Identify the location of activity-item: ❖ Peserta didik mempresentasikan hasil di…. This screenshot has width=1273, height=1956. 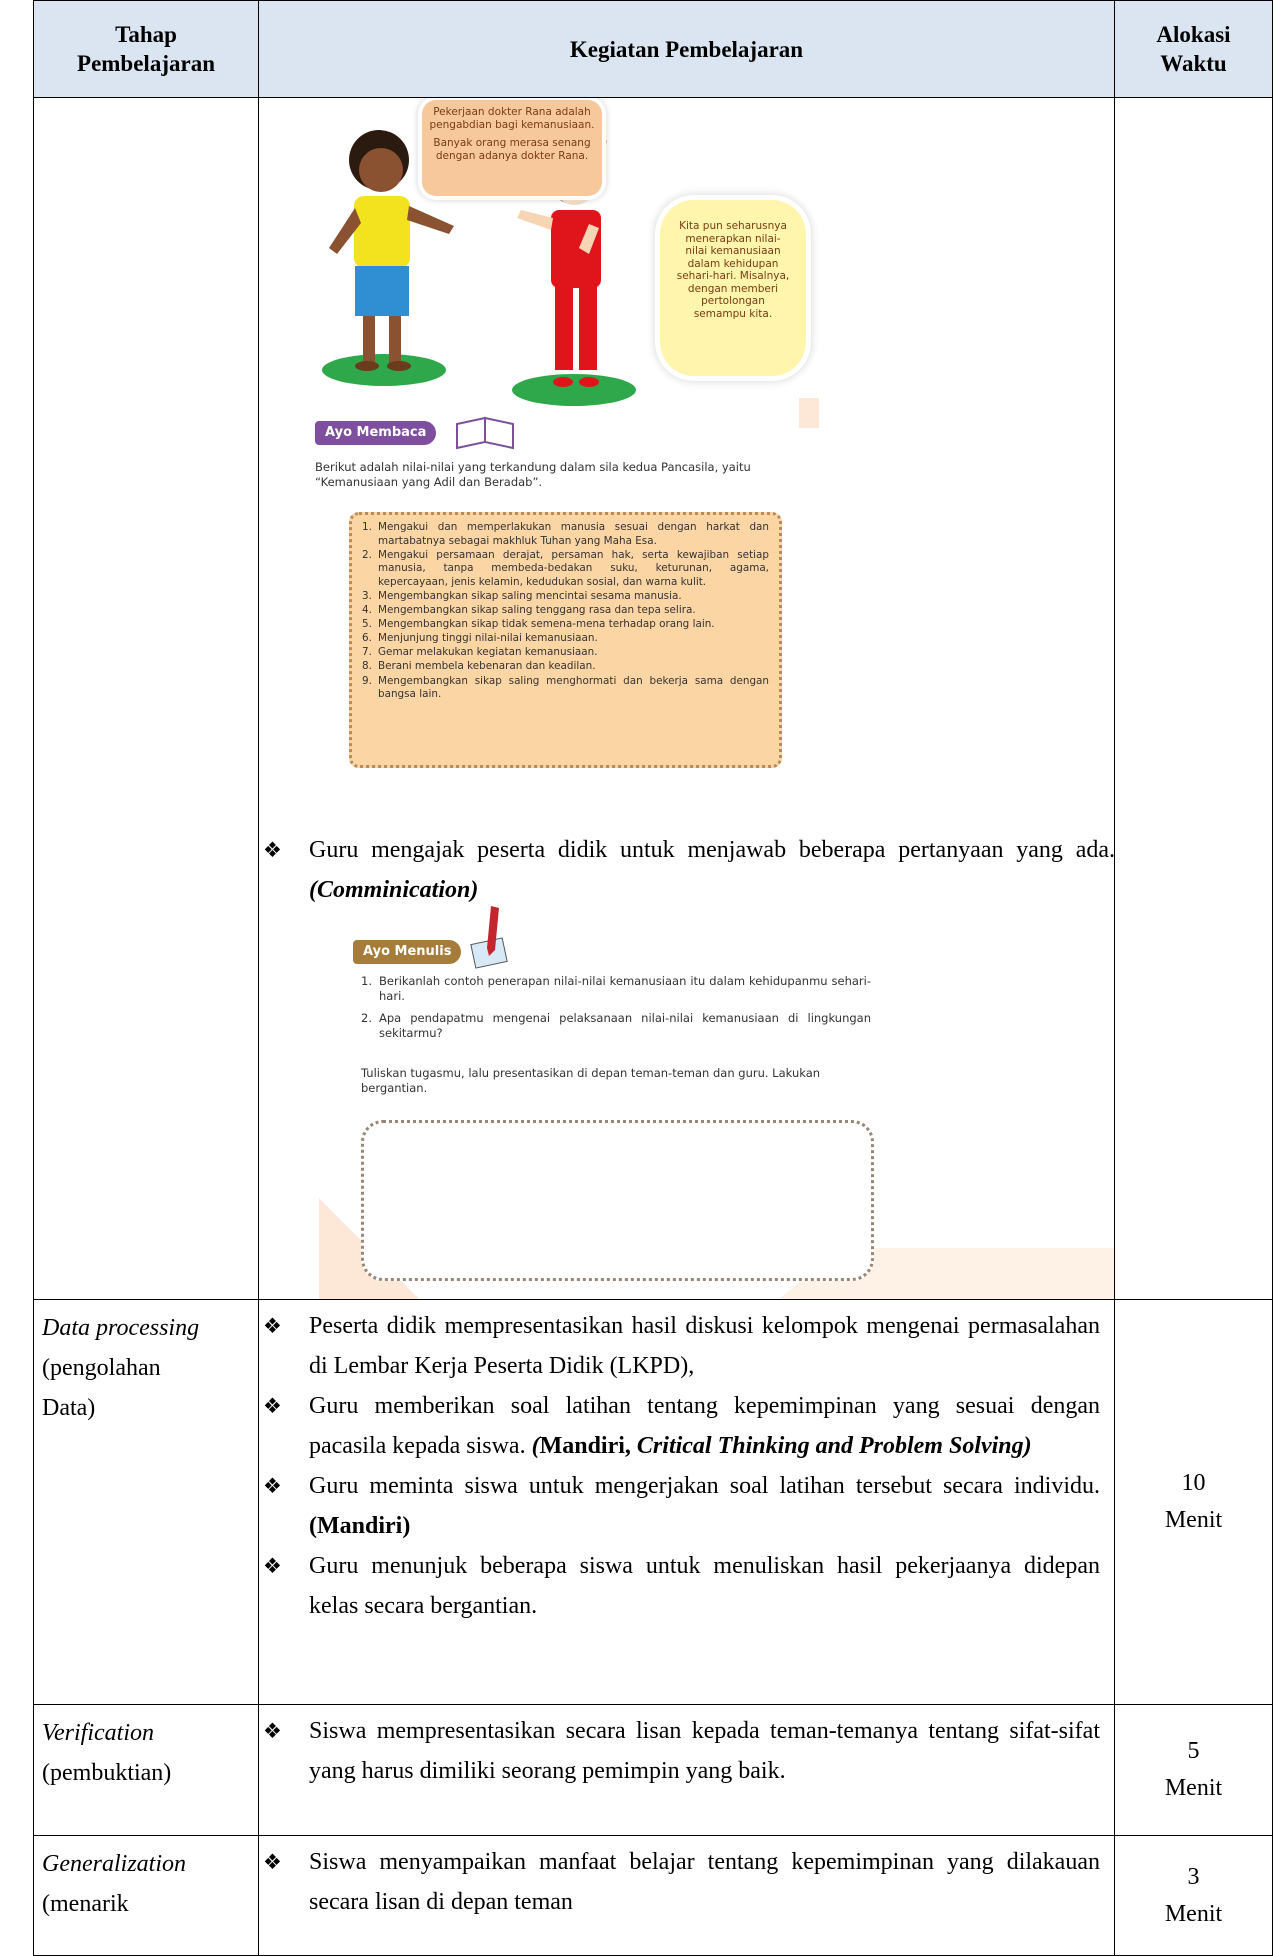
(679, 1346).